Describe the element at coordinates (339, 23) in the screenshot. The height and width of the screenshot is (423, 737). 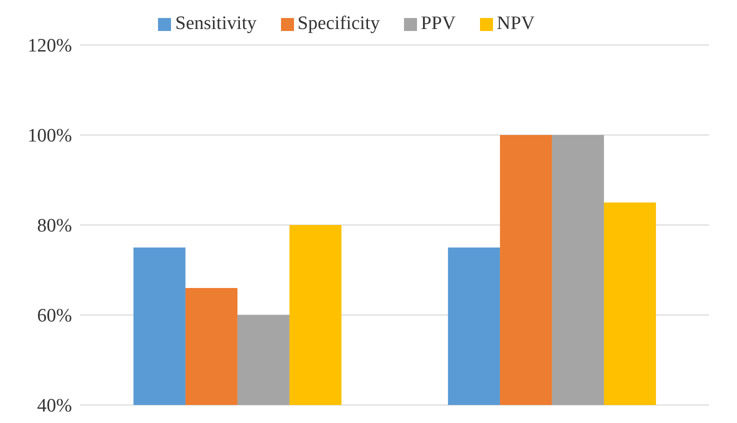
I see `legend-label: Specificity` at that location.